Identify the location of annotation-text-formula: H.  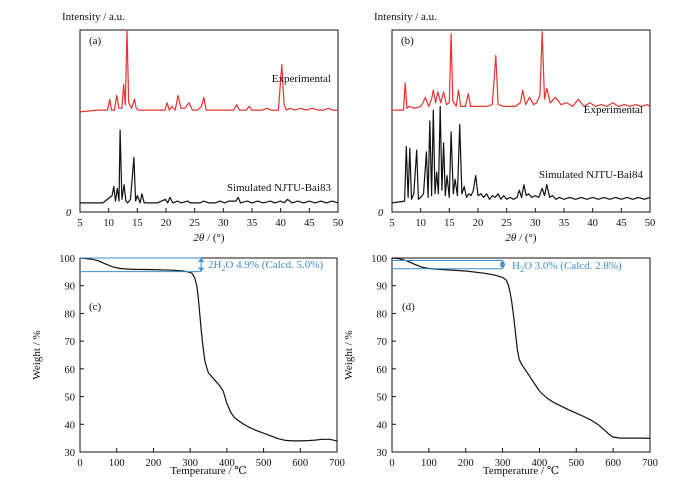
(516, 266).